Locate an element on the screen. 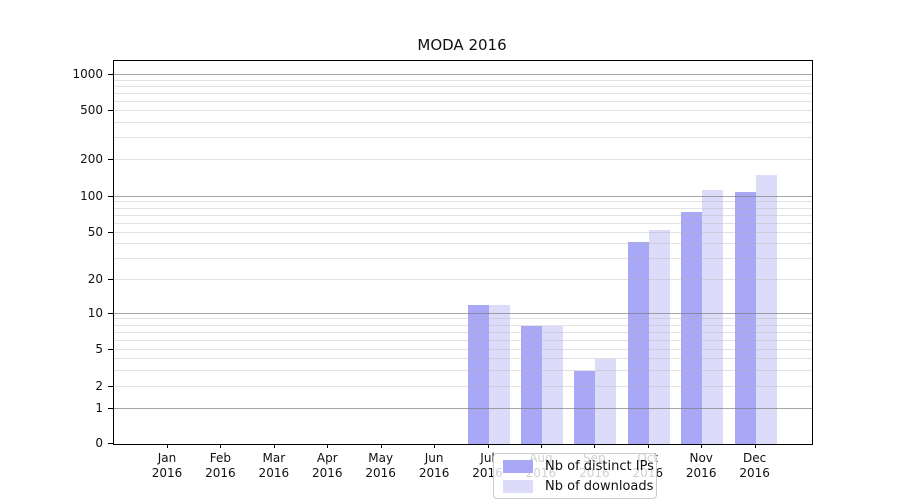 This screenshot has width=900, height=500. bar-distinct-ips-dec is located at coordinates (745, 317).